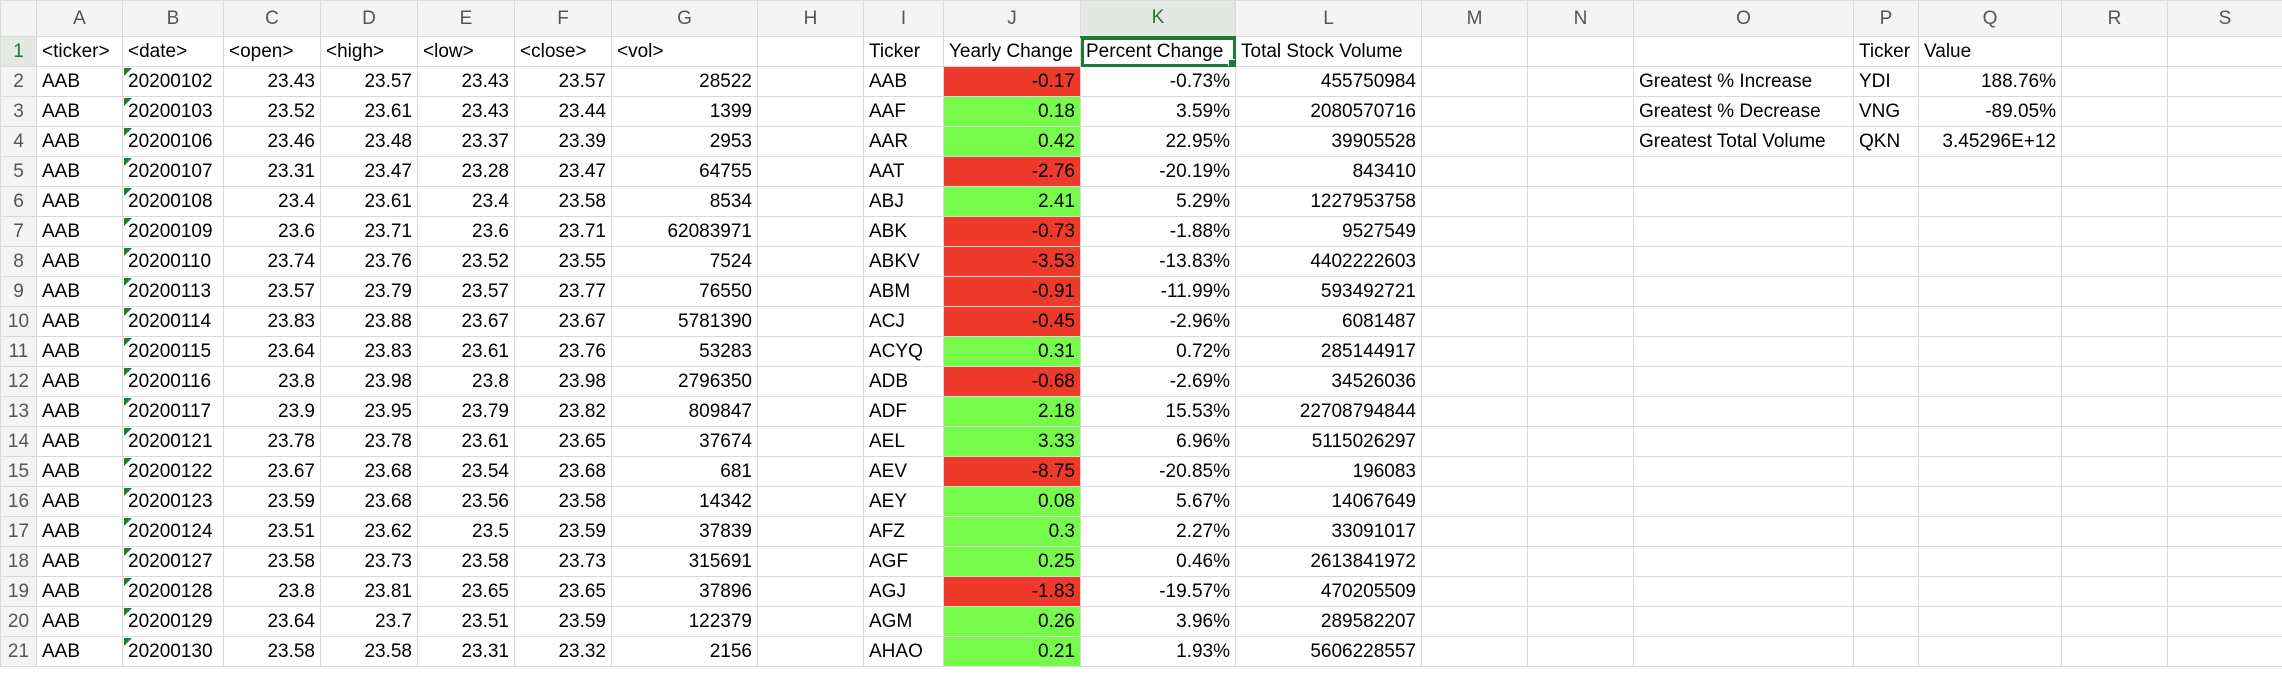 The height and width of the screenshot is (674, 2282). What do you see at coordinates (466, 111) in the screenshot?
I see `cell-e3: 23.43` at bounding box center [466, 111].